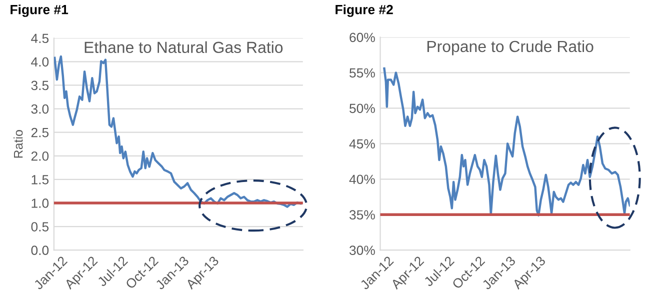 Image resolution: width=650 pixels, height=305 pixels. Describe the element at coordinates (362, 37) in the screenshot. I see `y-tick-label: 60%` at that location.